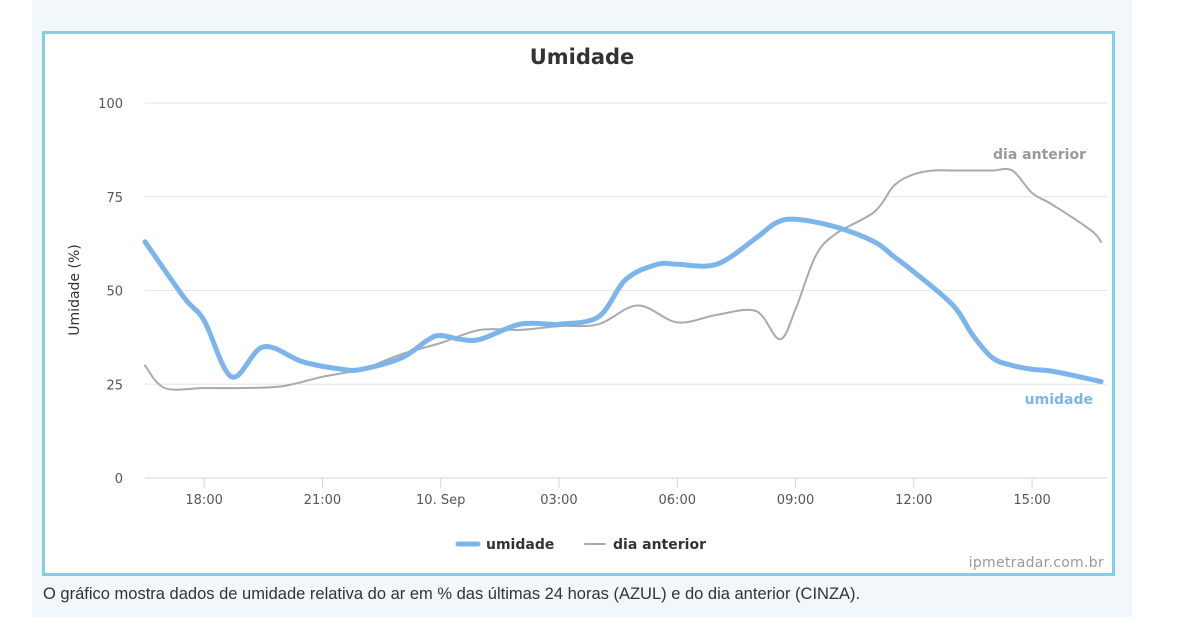 This screenshot has width=1177, height=617. What do you see at coordinates (795, 500) in the screenshot?
I see `x-tick-label: 09:00` at bounding box center [795, 500].